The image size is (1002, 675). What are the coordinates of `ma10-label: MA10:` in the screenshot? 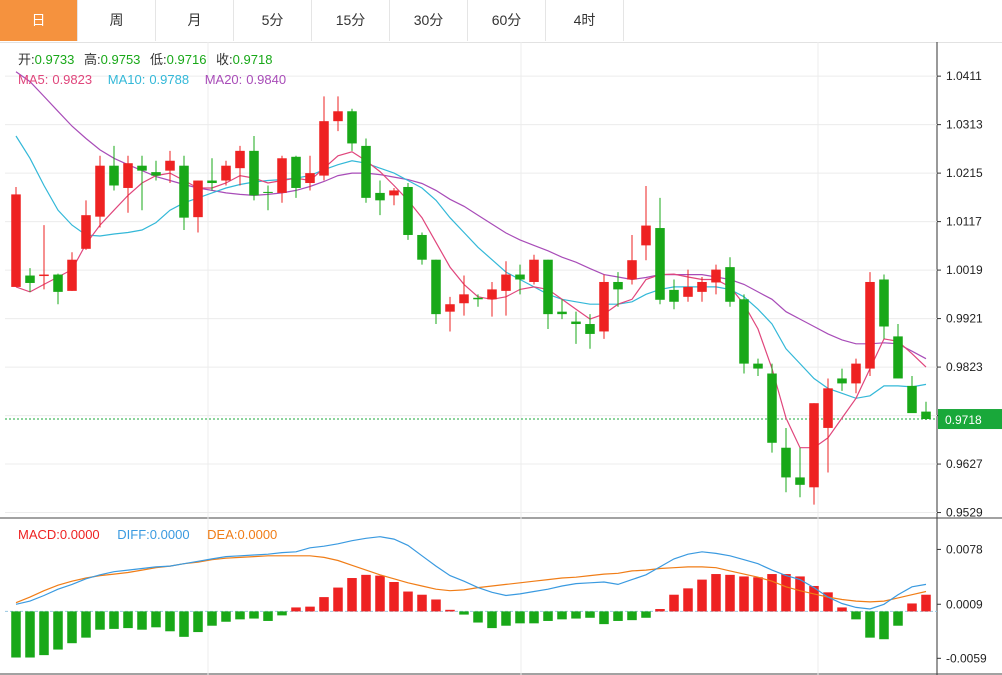 It's located at (127, 79).